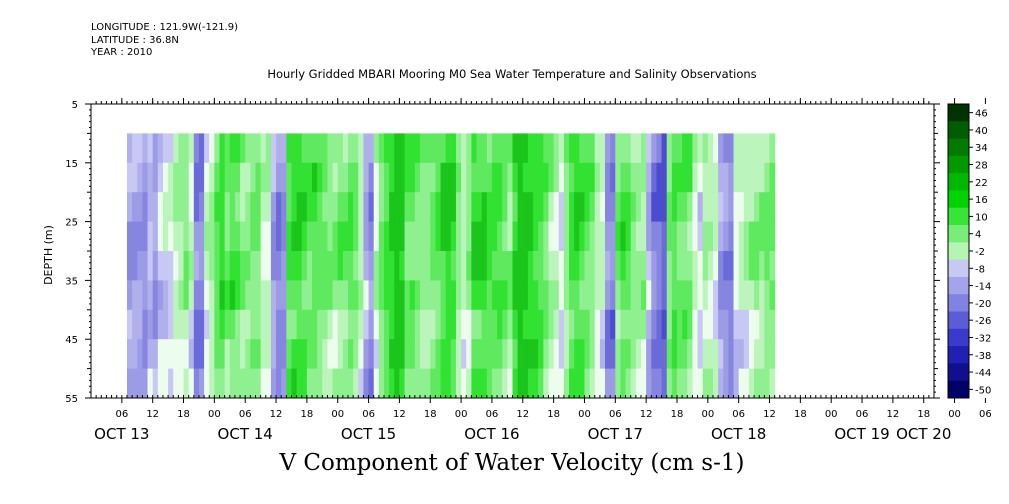  What do you see at coordinates (958, 182) in the screenshot?
I see `colorbar-swatch` at bounding box center [958, 182].